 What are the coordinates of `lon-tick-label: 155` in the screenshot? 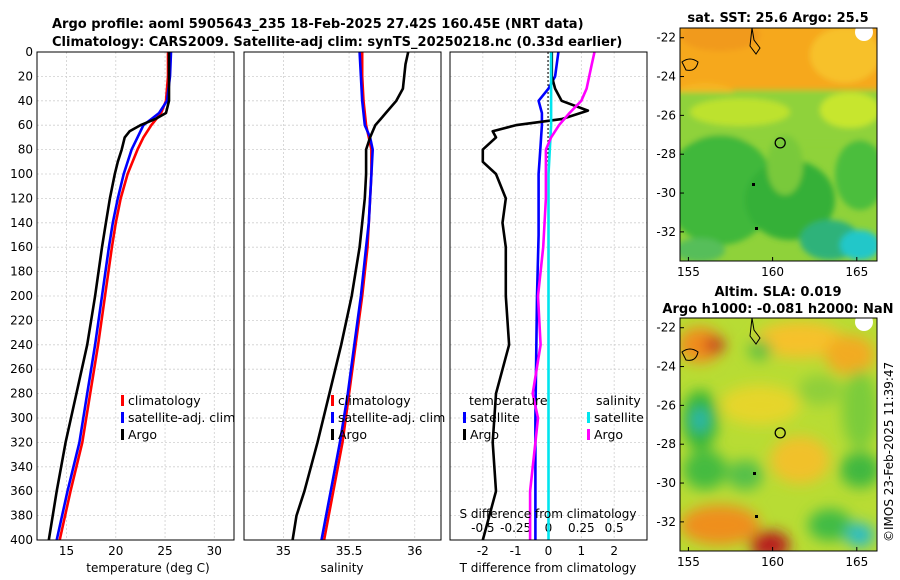 It's located at (688, 562).